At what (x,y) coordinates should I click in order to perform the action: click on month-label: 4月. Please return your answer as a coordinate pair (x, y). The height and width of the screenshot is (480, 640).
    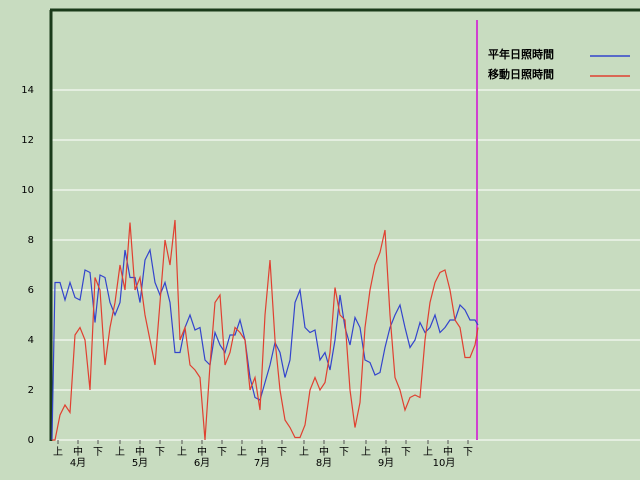
    Looking at the image, I should click on (78, 463).